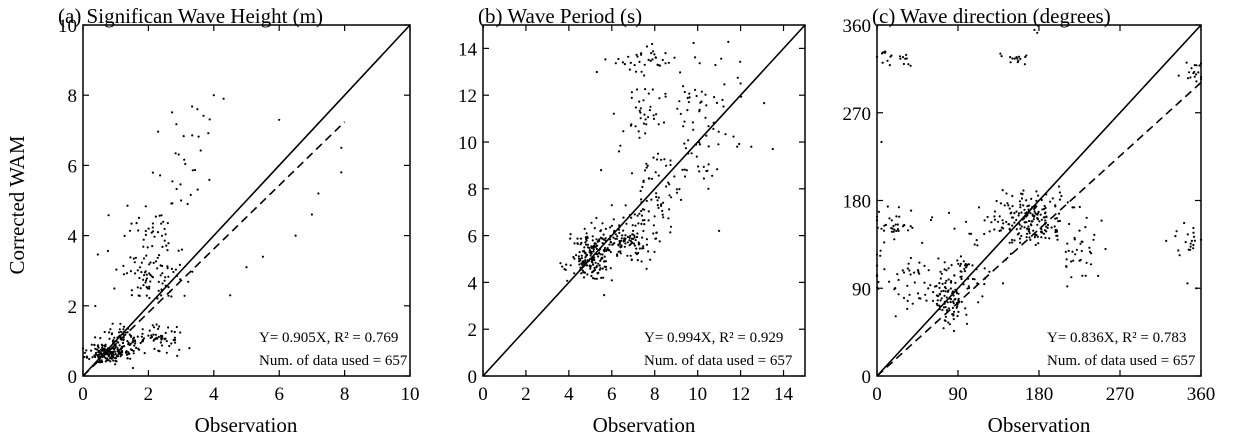 This screenshot has height=439, width=1239. What do you see at coordinates (73, 377) in the screenshot?
I see `y-tick-label: 0` at bounding box center [73, 377].